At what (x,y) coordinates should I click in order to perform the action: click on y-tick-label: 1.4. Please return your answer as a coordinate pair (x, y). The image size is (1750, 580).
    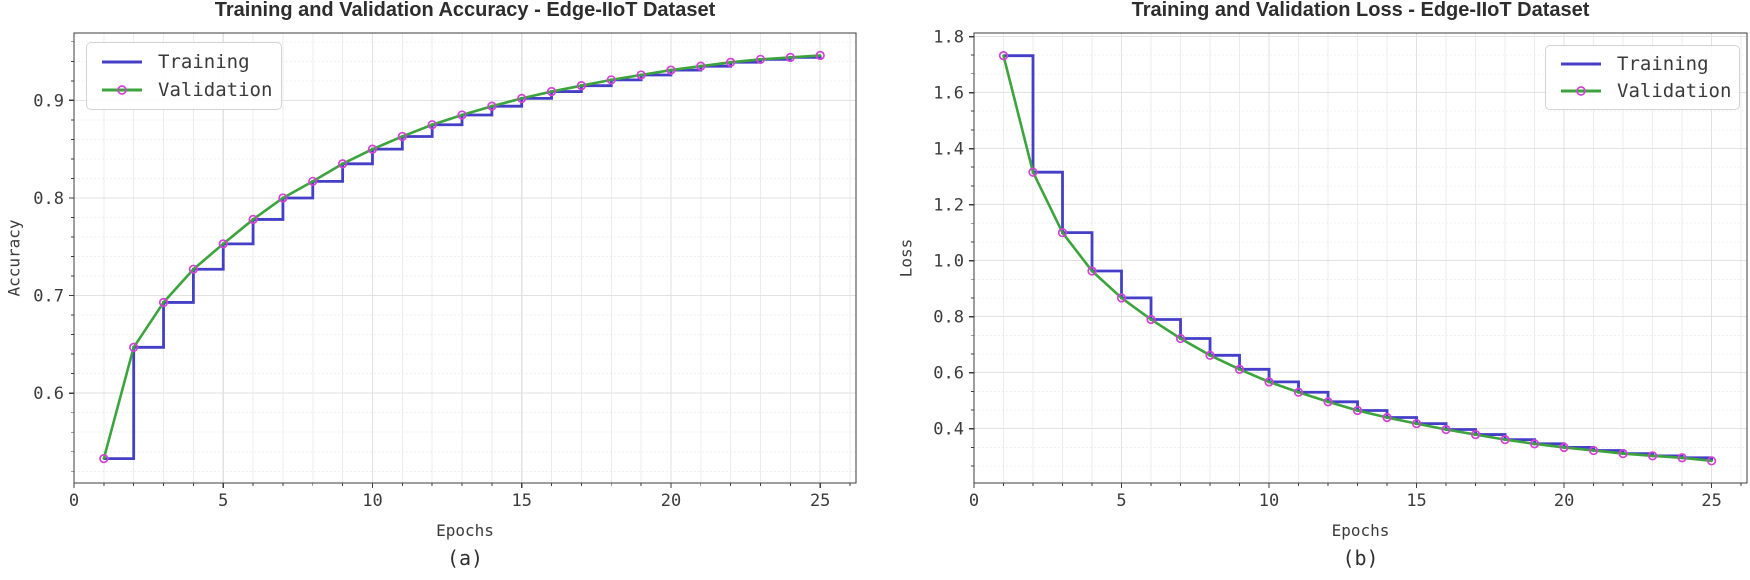
    Looking at the image, I should click on (948, 150).